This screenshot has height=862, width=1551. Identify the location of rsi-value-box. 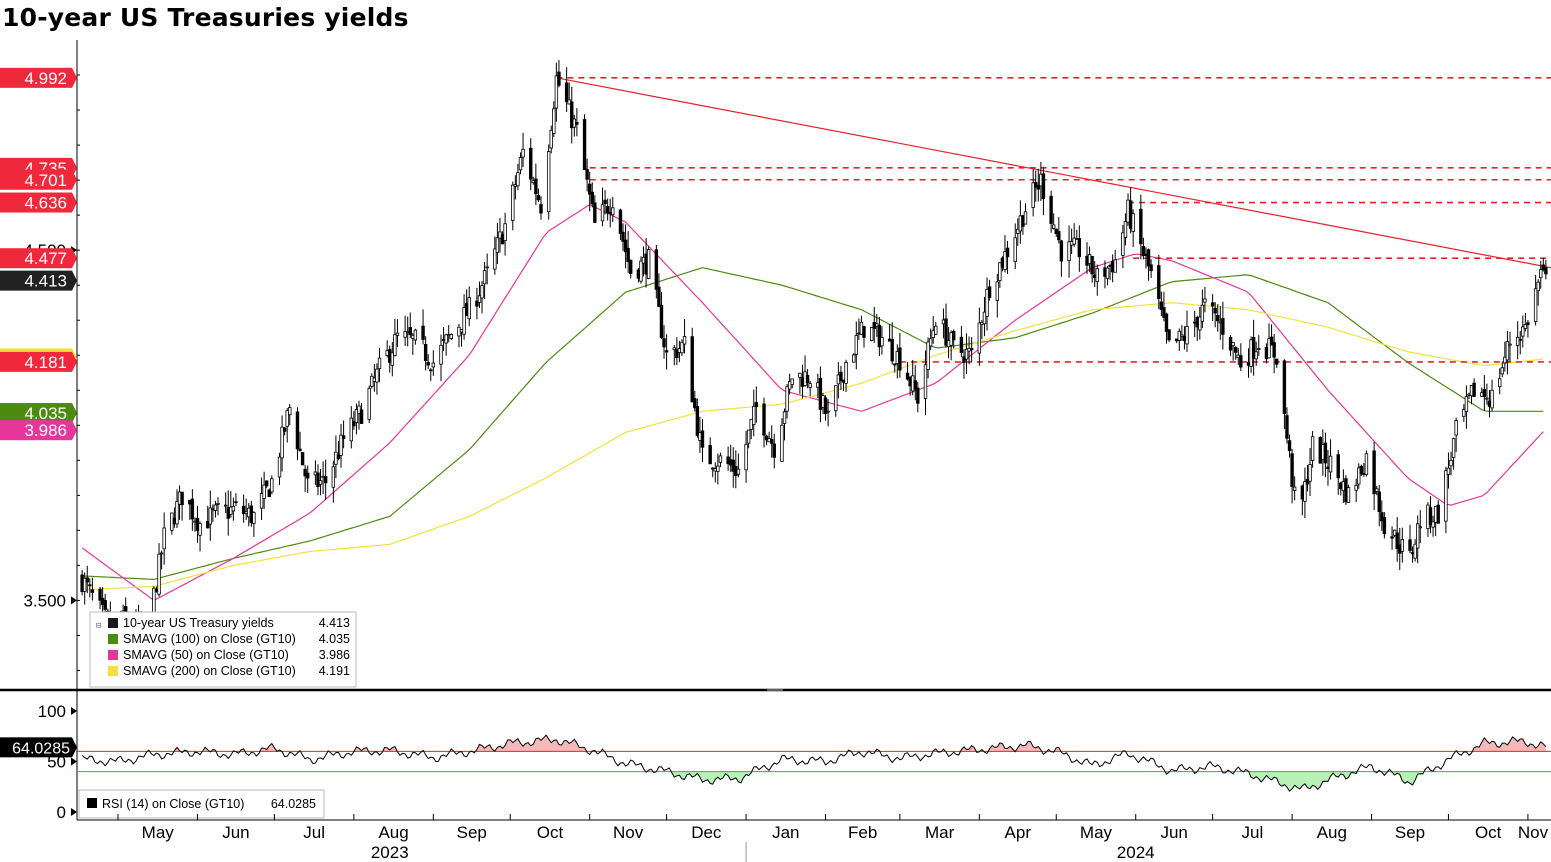
(36, 747).